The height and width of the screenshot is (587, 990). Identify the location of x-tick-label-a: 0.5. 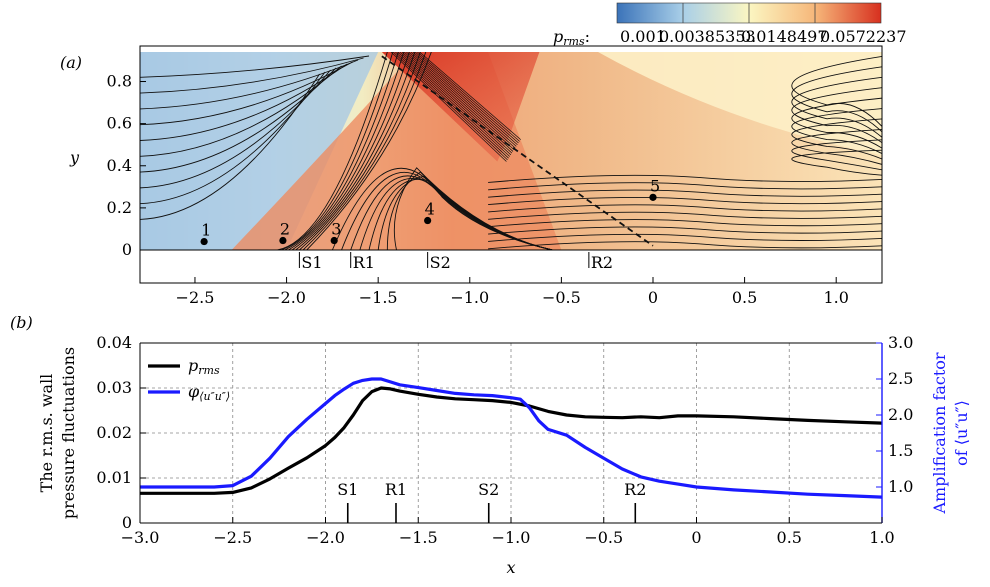
(744, 297).